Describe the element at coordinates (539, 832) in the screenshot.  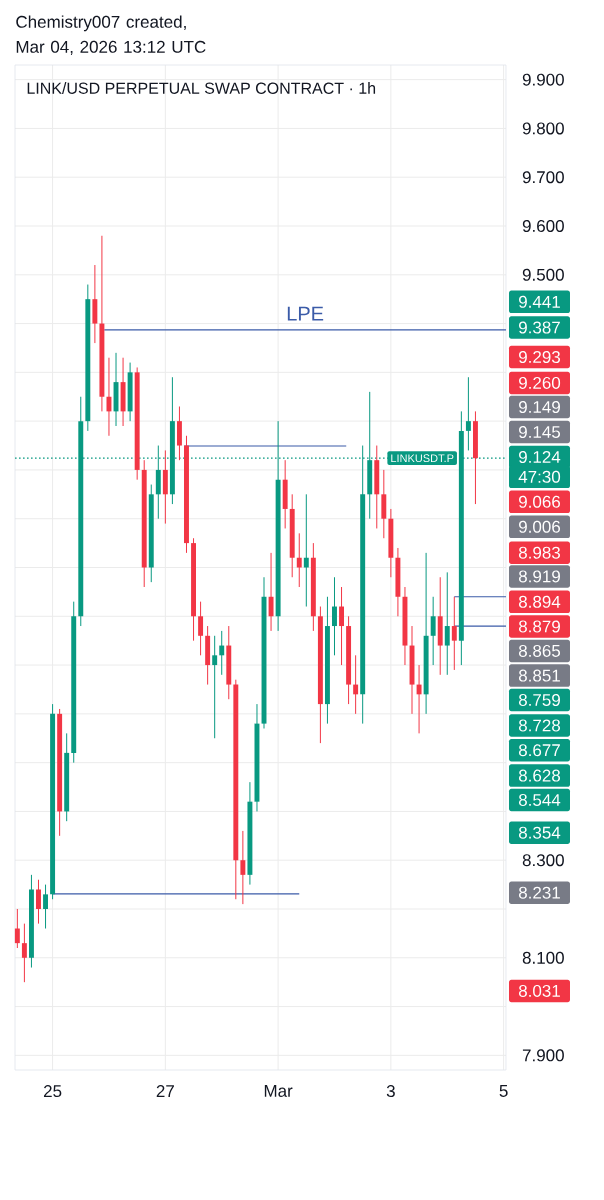
I see `text: 8.354` at that location.